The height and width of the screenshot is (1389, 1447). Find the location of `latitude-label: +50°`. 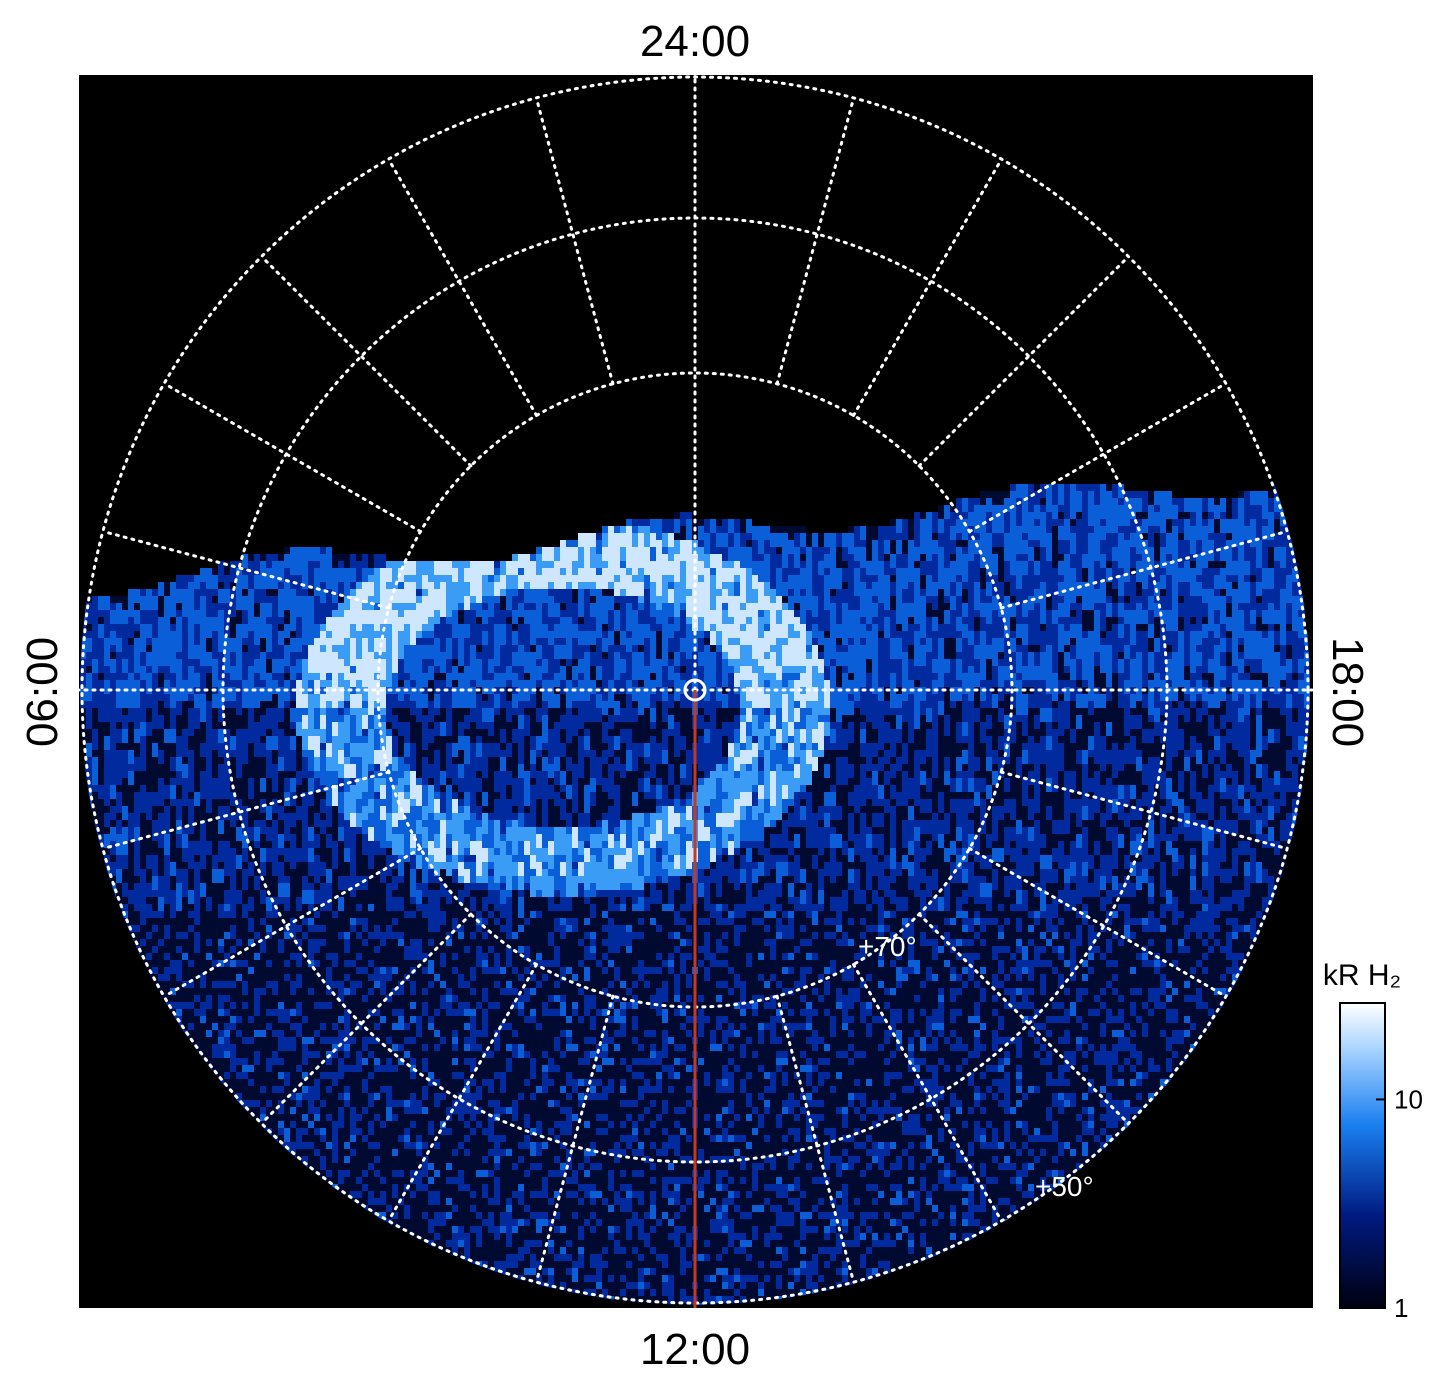

latitude-label: +50° is located at coordinates (1064, 1186).